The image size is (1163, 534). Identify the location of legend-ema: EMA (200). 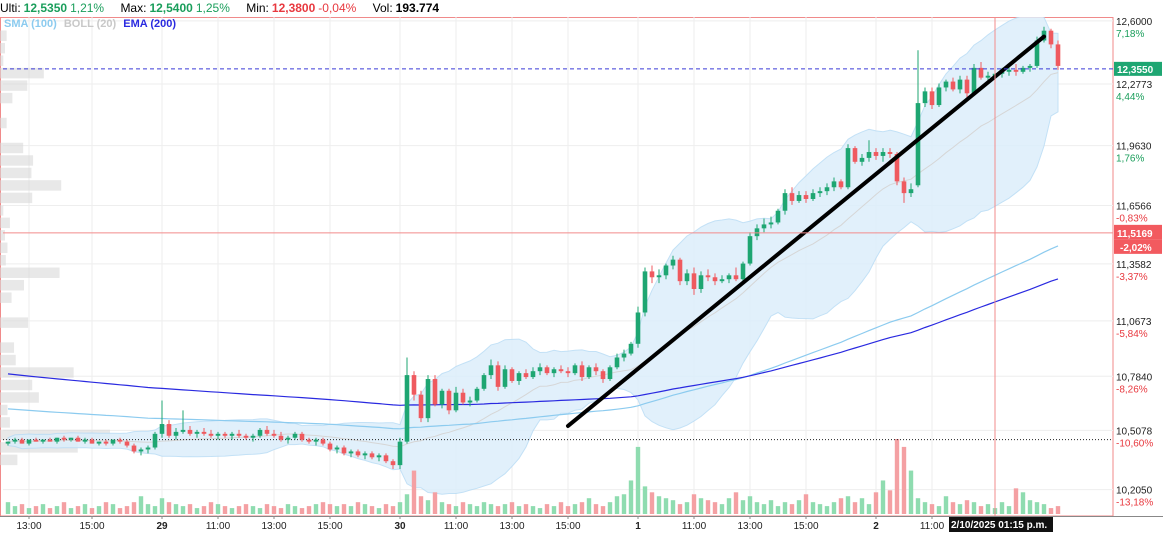
(150, 24).